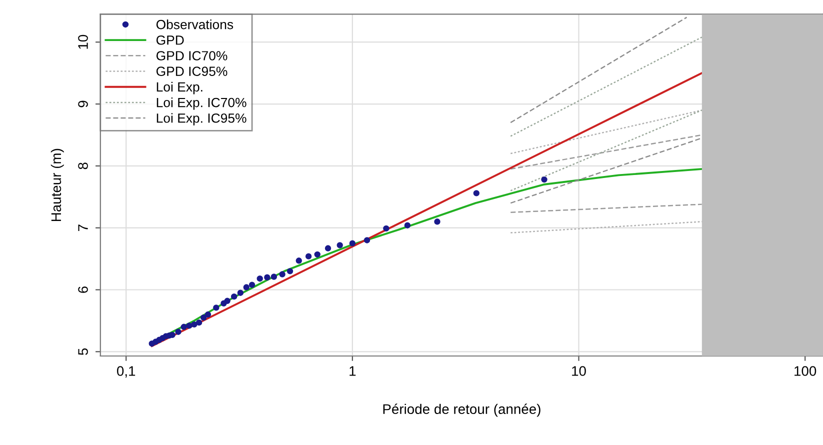  Describe the element at coordinates (461, 410) in the screenshot. I see `x-axis-title: Période de retour (année)` at that location.